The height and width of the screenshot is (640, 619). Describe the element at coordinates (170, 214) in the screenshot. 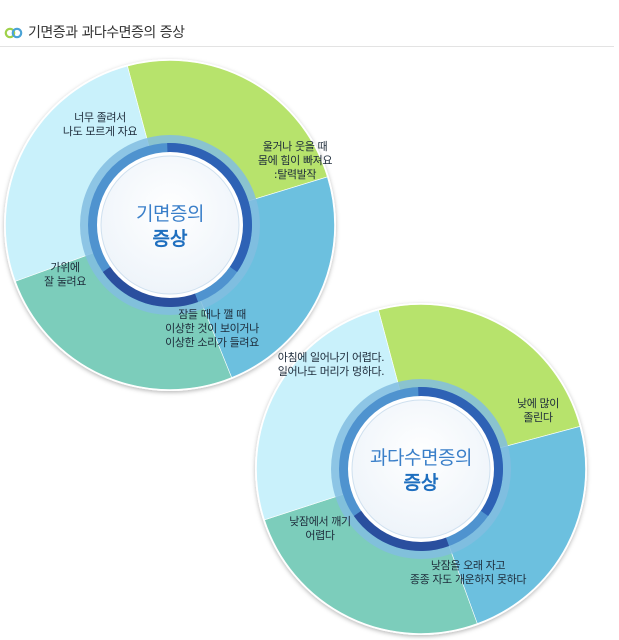

I see `center-title: 기면증의` at that location.